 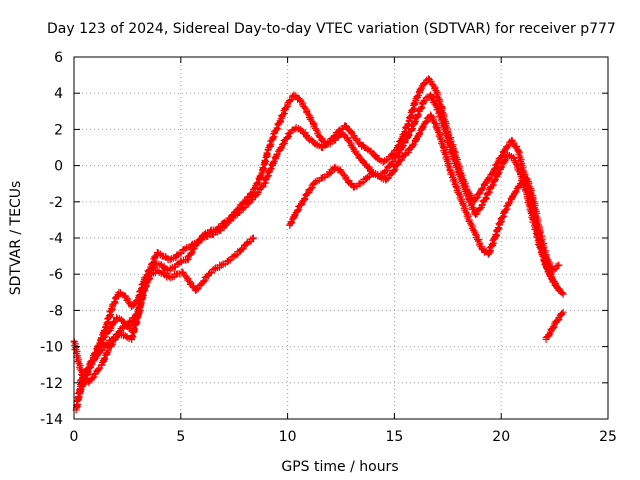 What do you see at coordinates (58, 130) in the screenshot?
I see `y-tick-label: 2` at bounding box center [58, 130].